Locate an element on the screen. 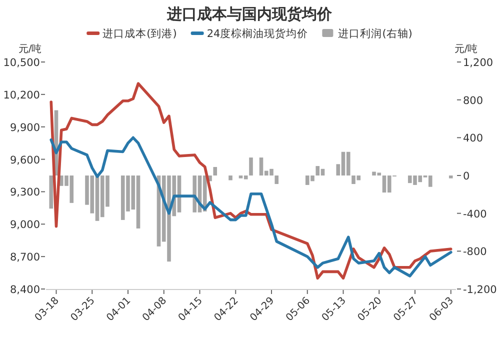 This screenshot has height=341, width=499. y-tick-label: 8,700 is located at coordinates (25, 258).